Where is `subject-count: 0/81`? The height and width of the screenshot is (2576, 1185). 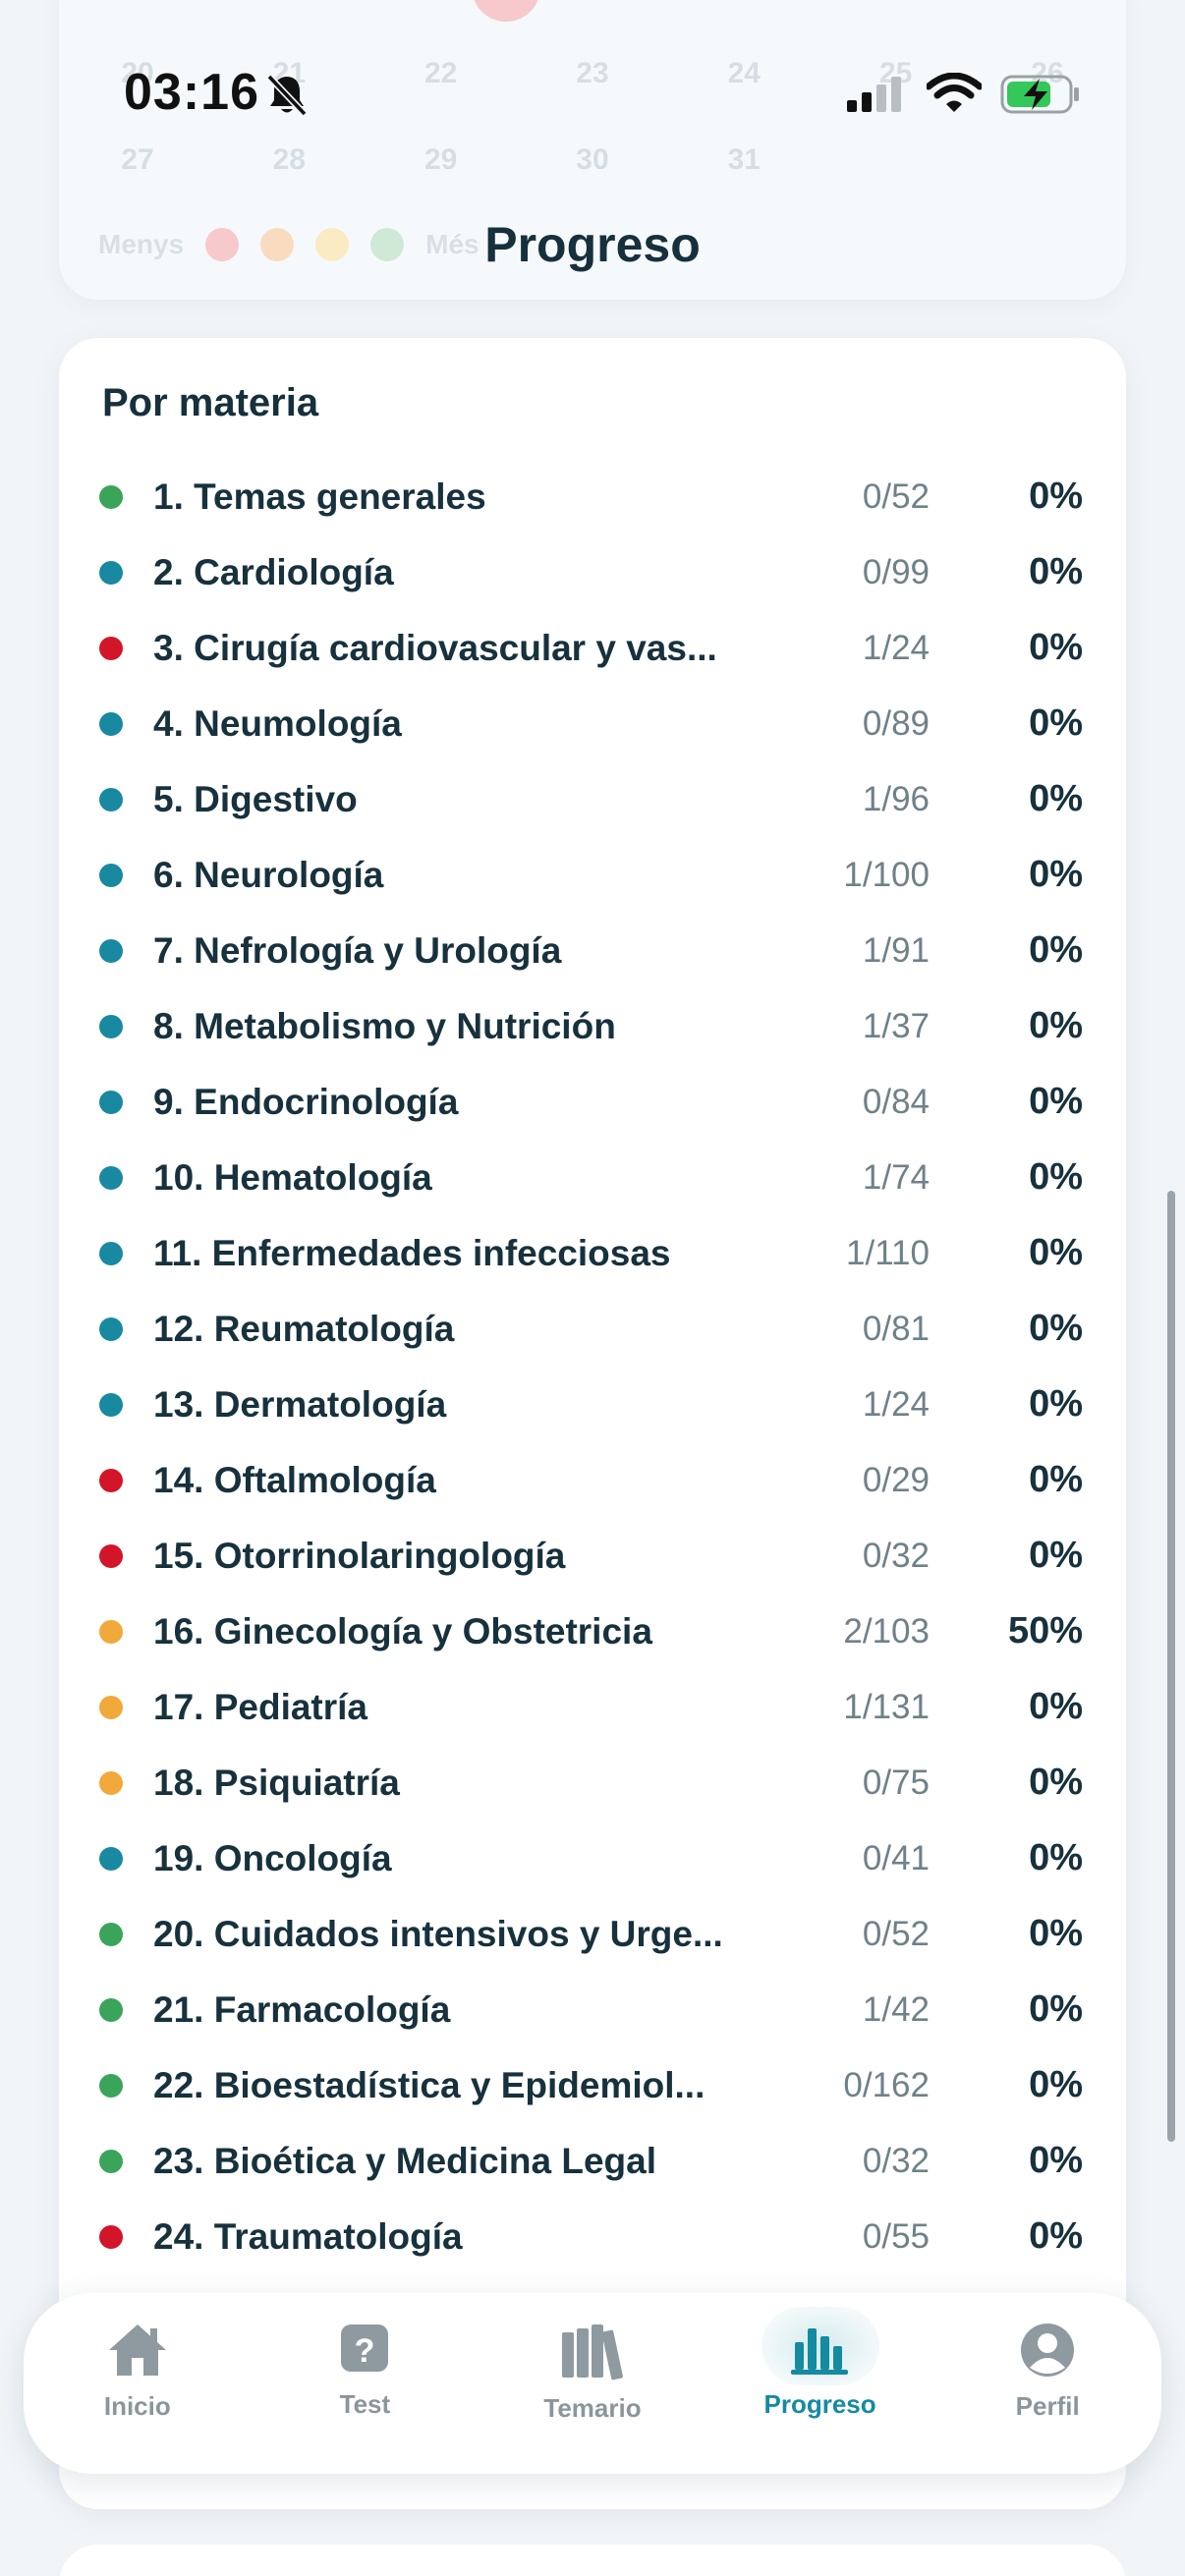 subject-count: 0/81 is located at coordinates (896, 1328).